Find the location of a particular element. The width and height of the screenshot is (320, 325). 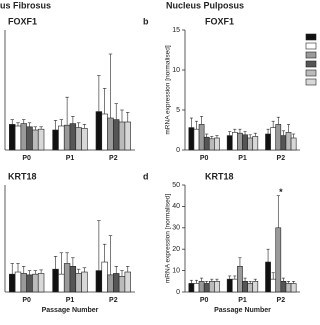

panel-label: b is located at coordinates (146, 21).